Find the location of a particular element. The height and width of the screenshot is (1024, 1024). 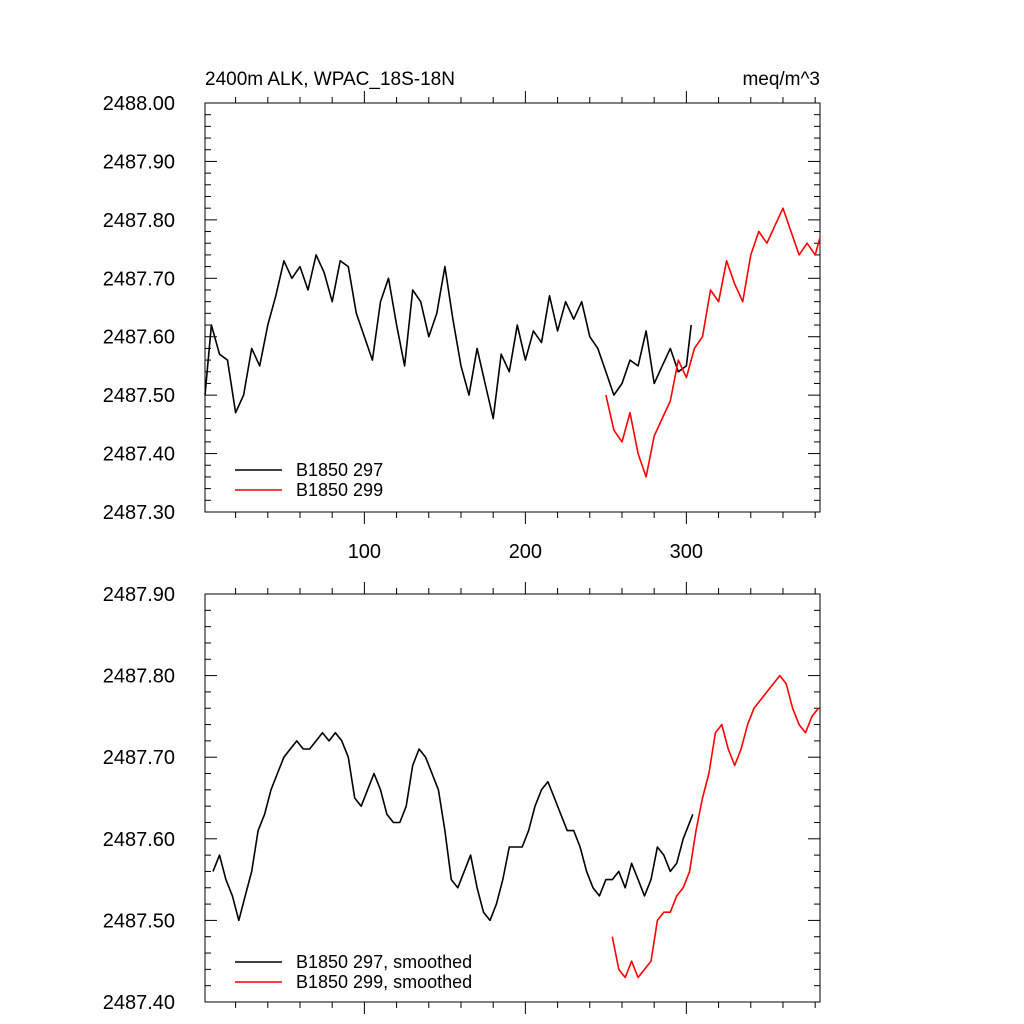

x-tick-label: 300 is located at coordinates (686, 552).